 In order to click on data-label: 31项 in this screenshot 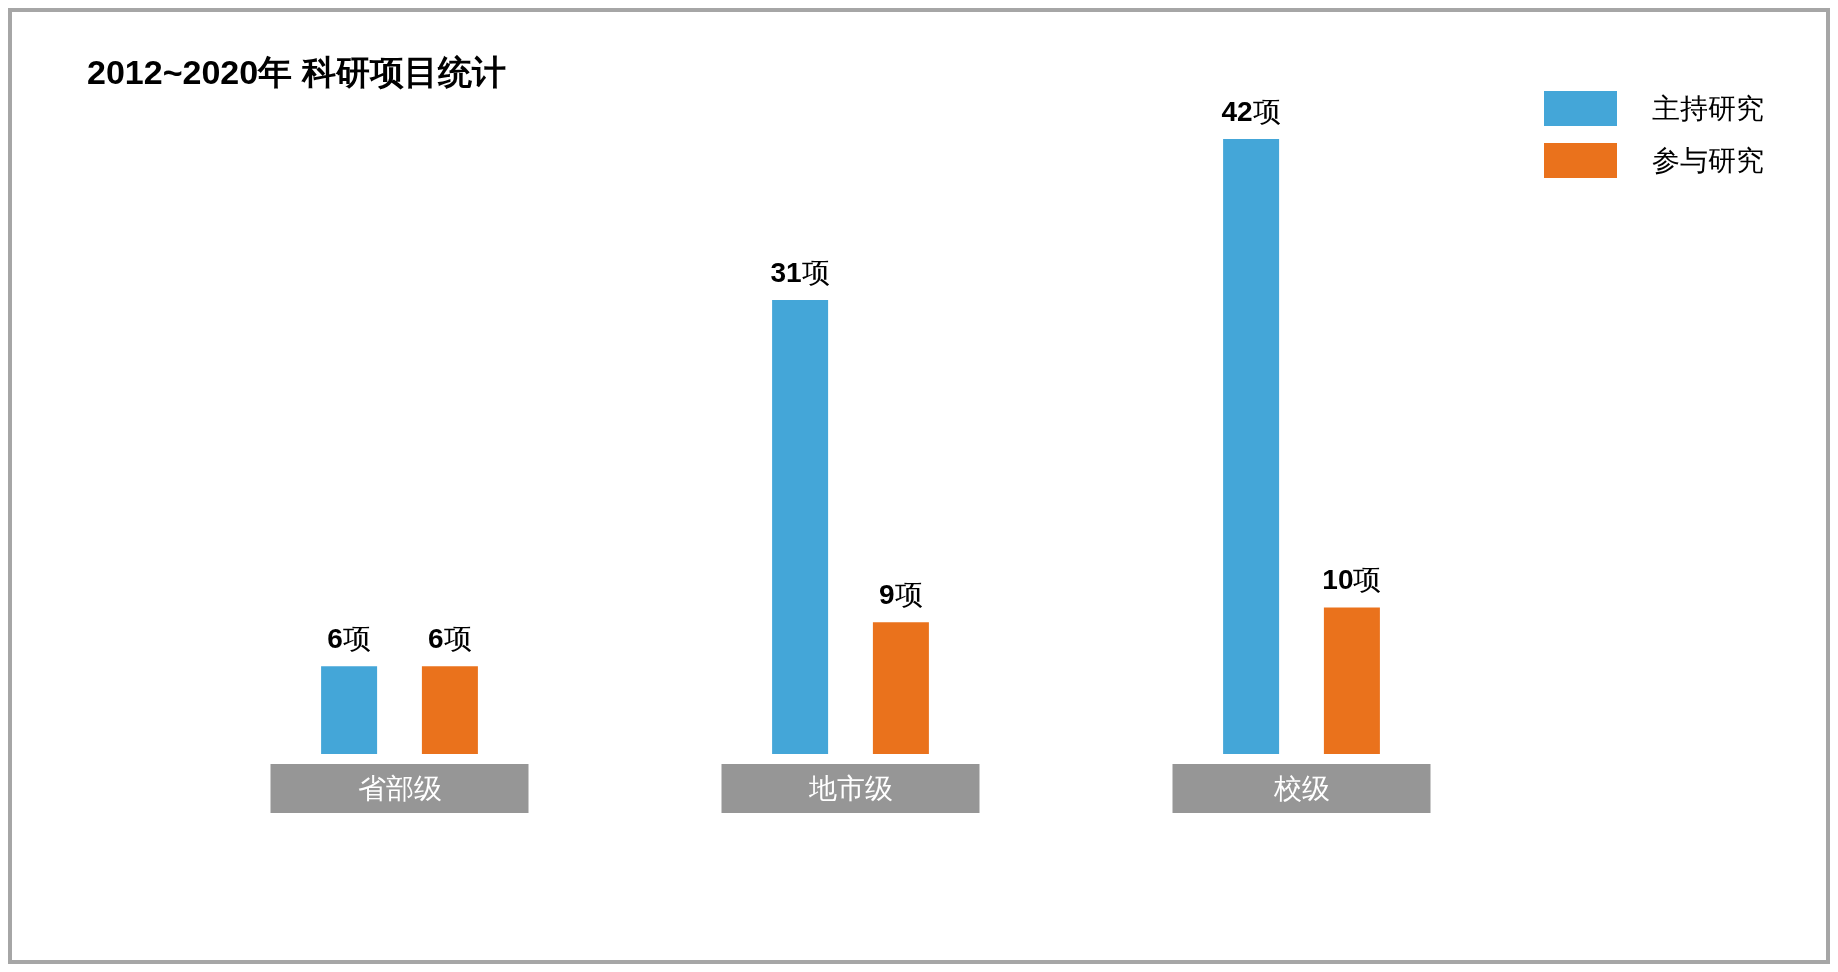, I will do `click(800, 272)`.